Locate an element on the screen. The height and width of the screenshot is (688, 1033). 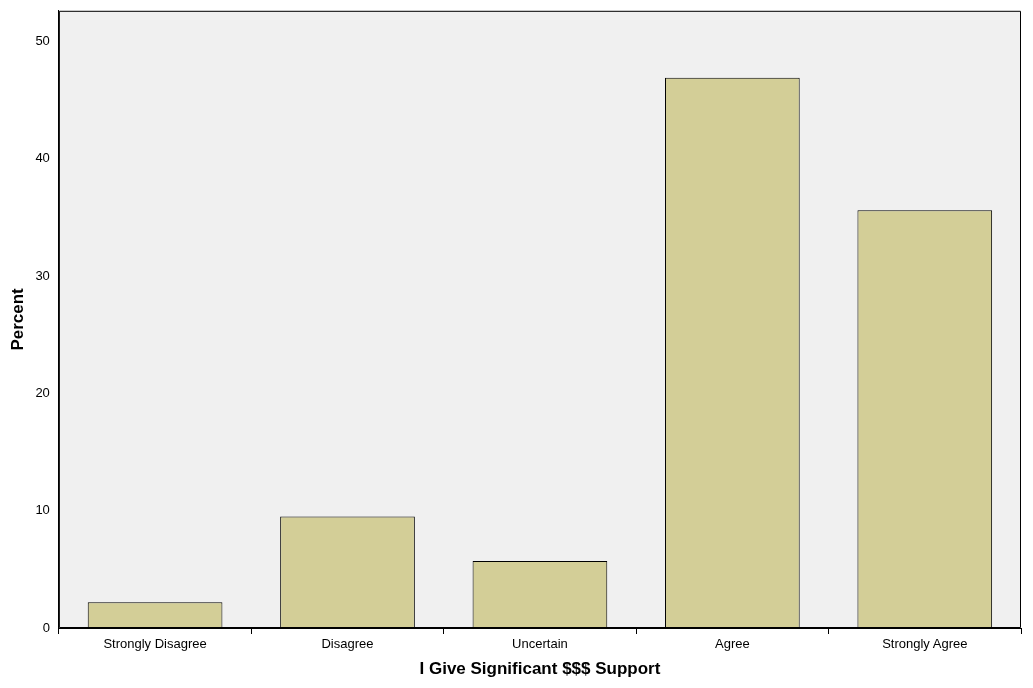
x-tick-label: Uncertain is located at coordinates (540, 644).